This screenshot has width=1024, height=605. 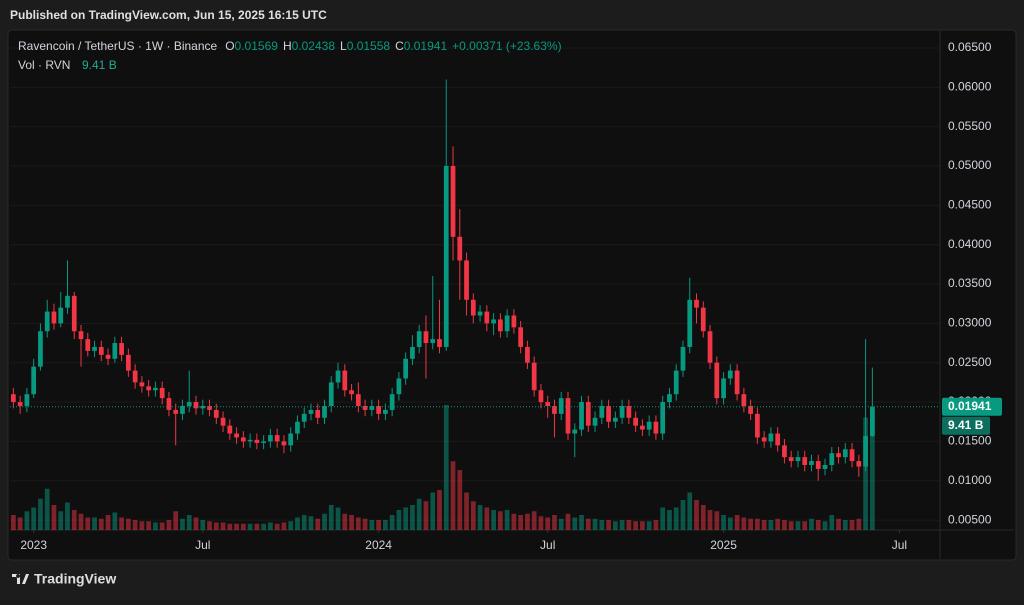 What do you see at coordinates (970, 126) in the screenshot?
I see `y-tick-label: 0.05500` at bounding box center [970, 126].